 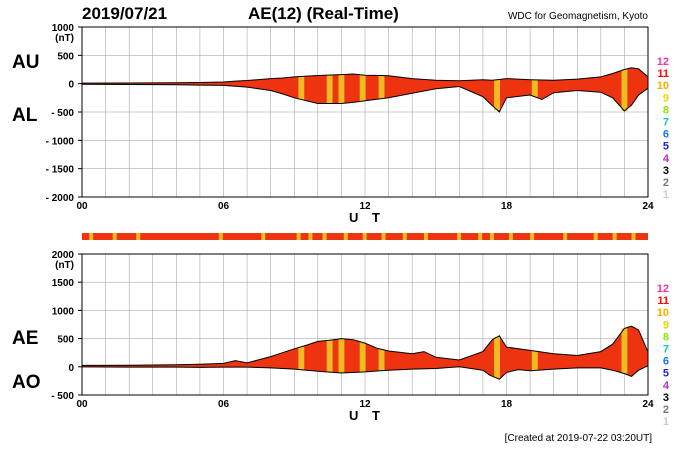 I want to click on au-al-upper-line, so click(x=365, y=75).